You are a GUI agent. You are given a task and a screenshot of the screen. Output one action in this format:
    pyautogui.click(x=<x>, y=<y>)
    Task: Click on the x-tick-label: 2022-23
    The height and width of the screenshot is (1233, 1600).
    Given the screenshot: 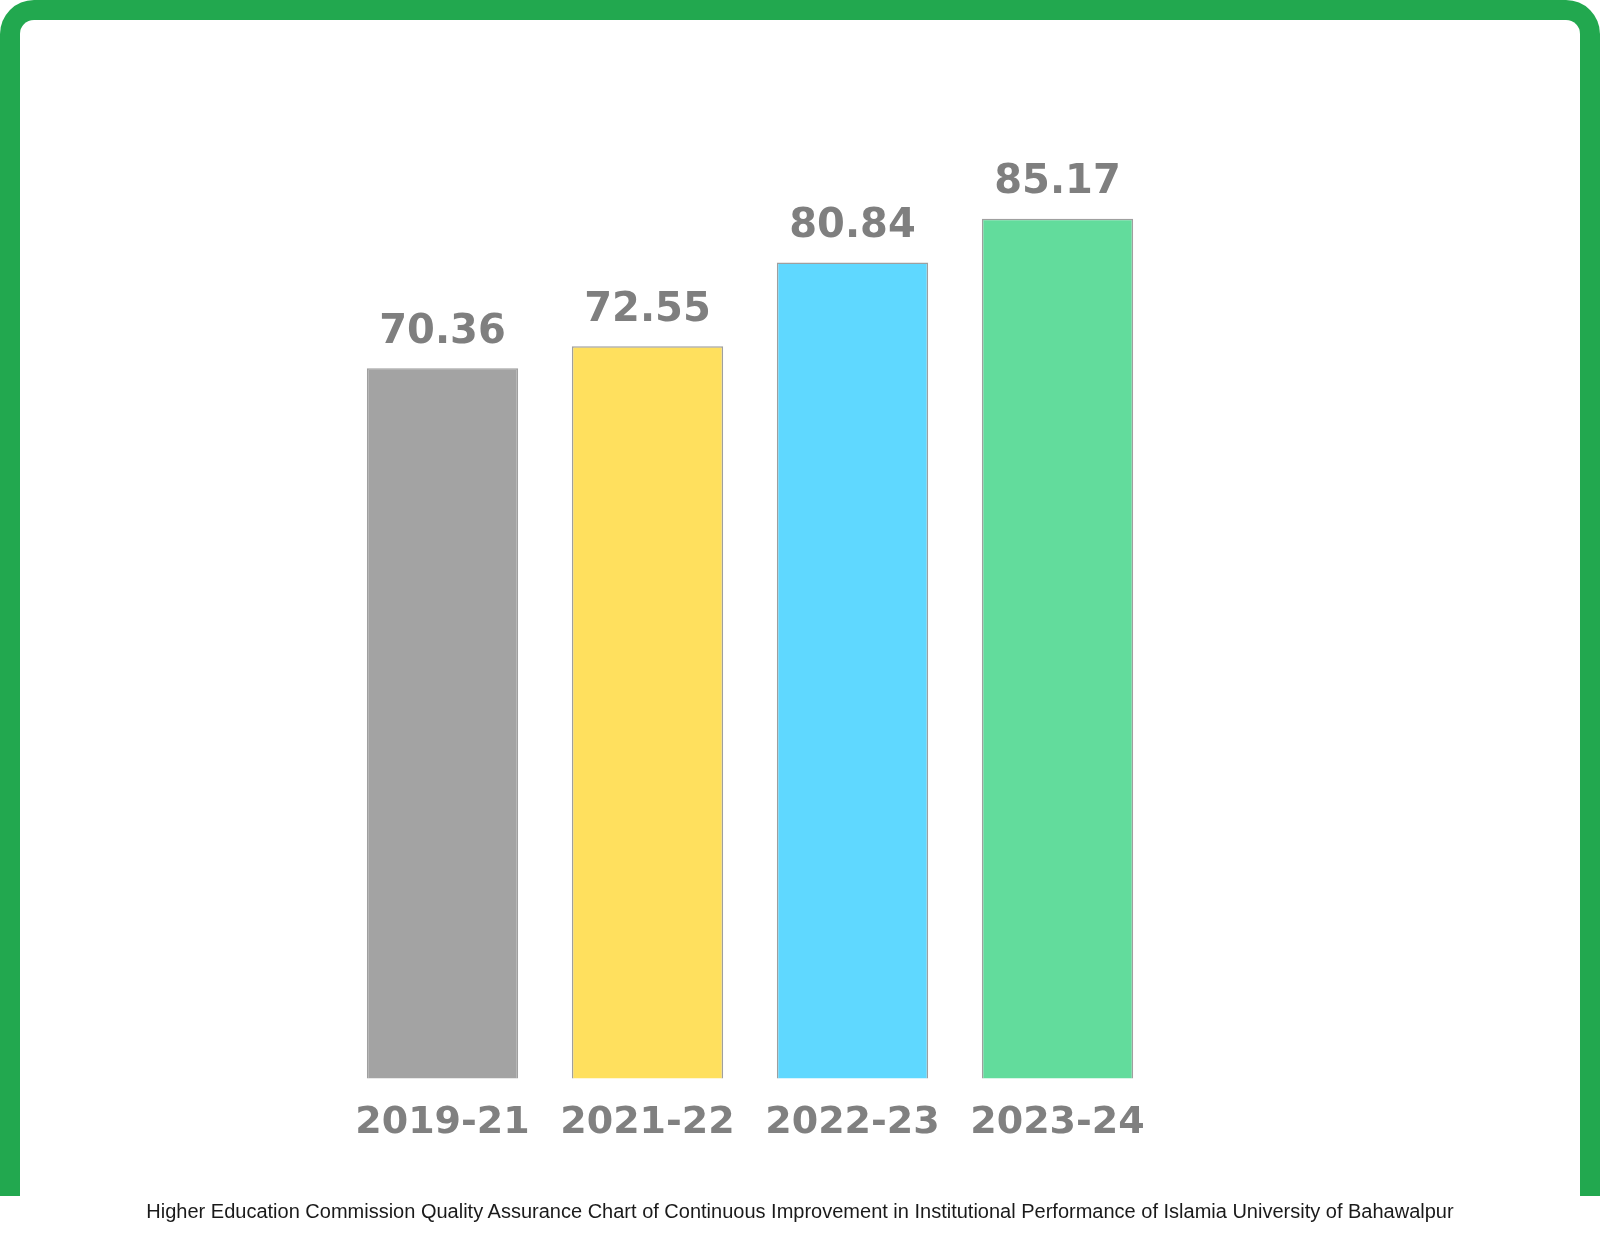 What is the action you would take?
    pyautogui.click(x=852, y=1120)
    